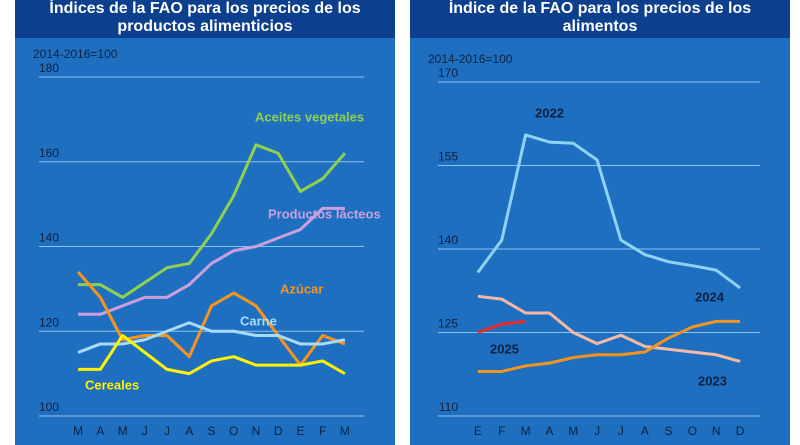  I want to click on series-label: Aceites vegetales, so click(309, 116).